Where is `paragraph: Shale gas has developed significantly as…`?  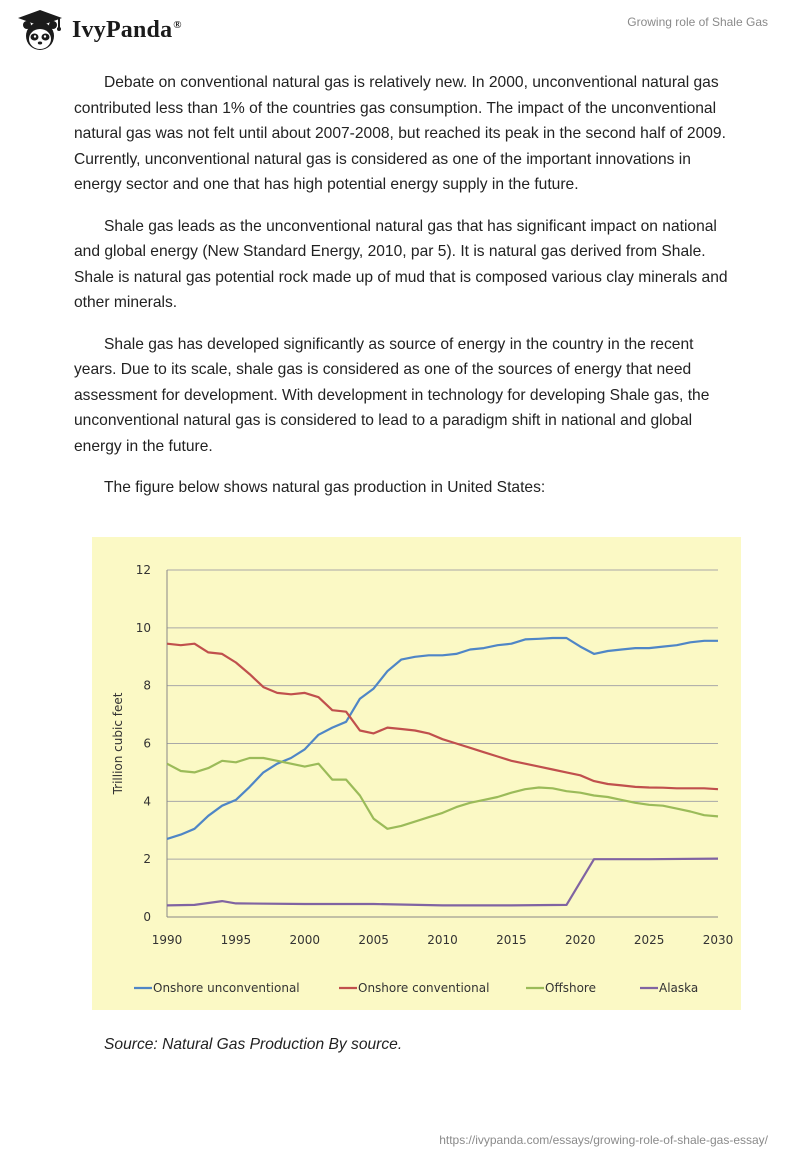
paragraph: Shale gas has developed significantly as… is located at coordinates (392, 395).